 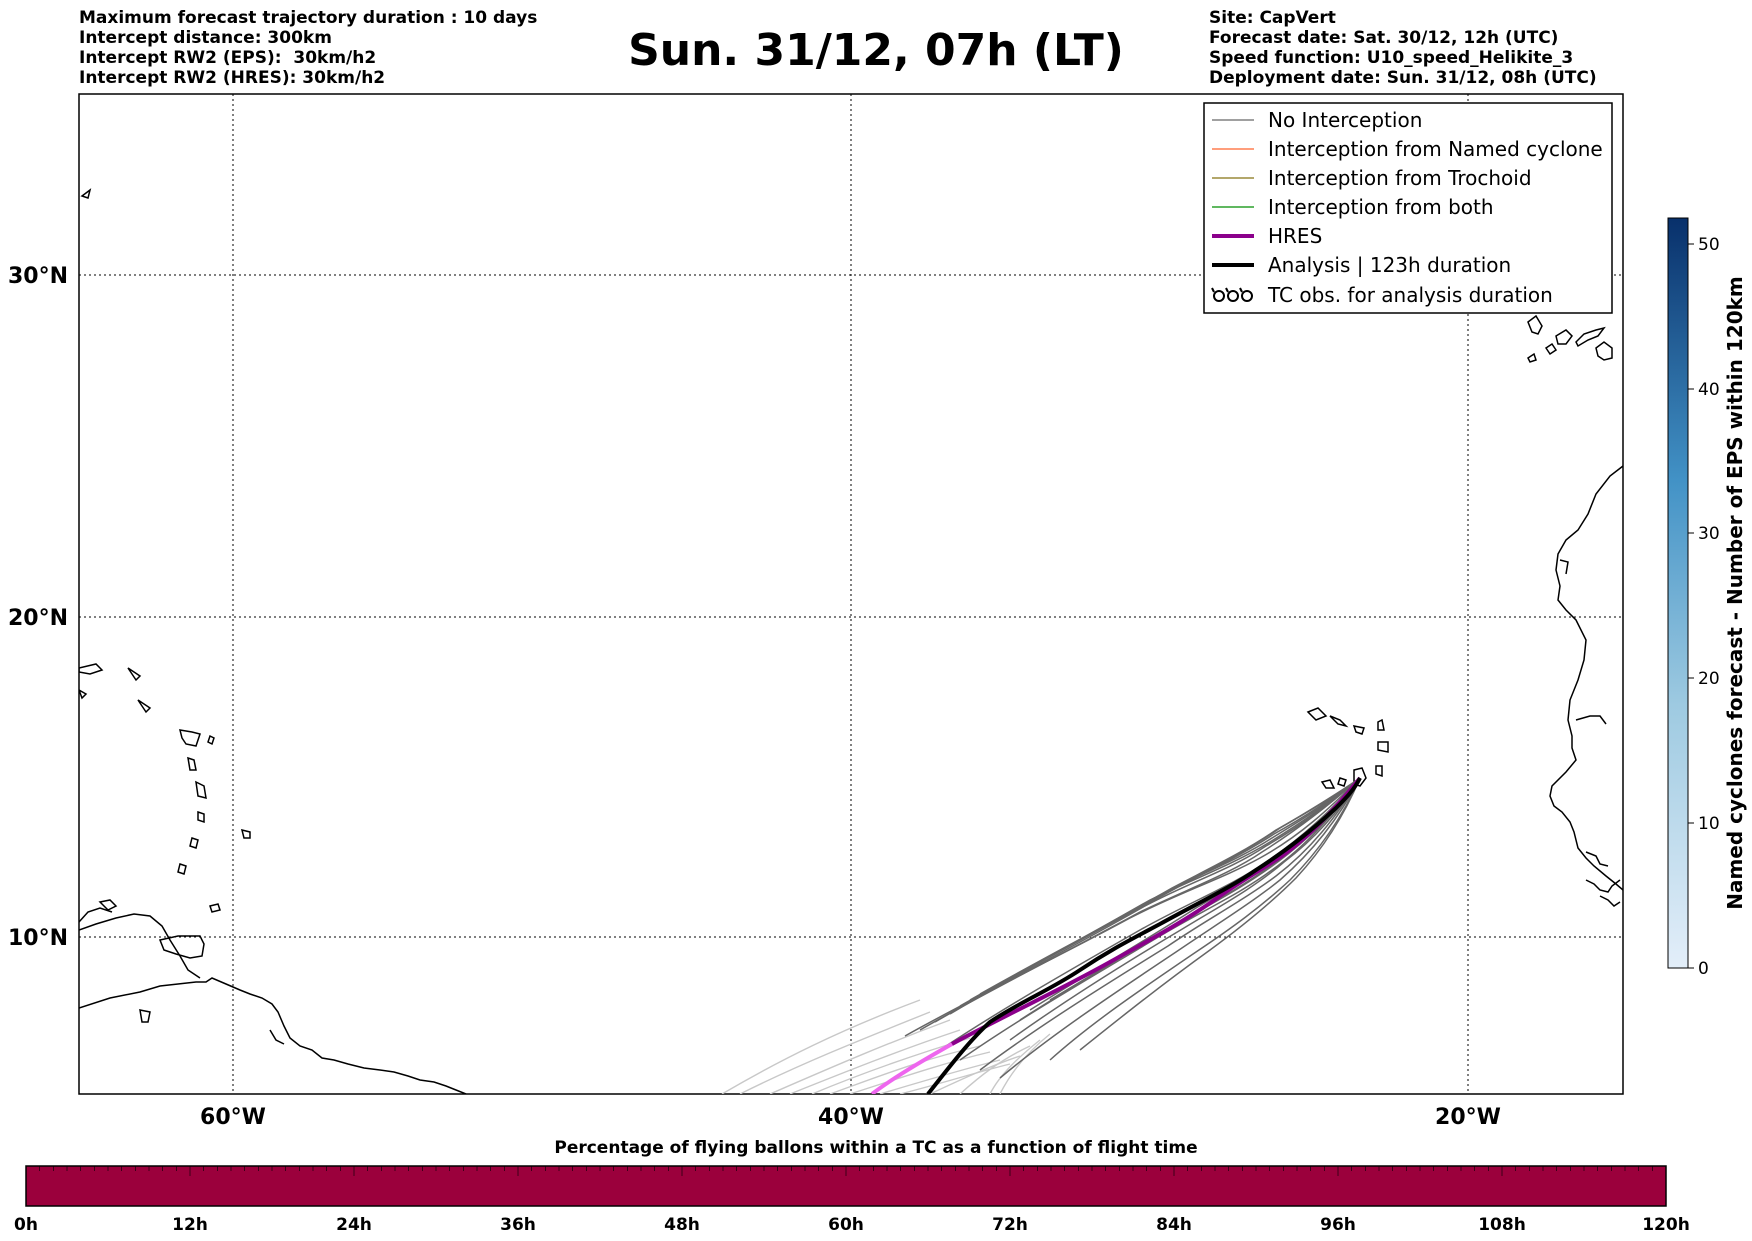 I want to click on virgin-islands, so click(x=134, y=674).